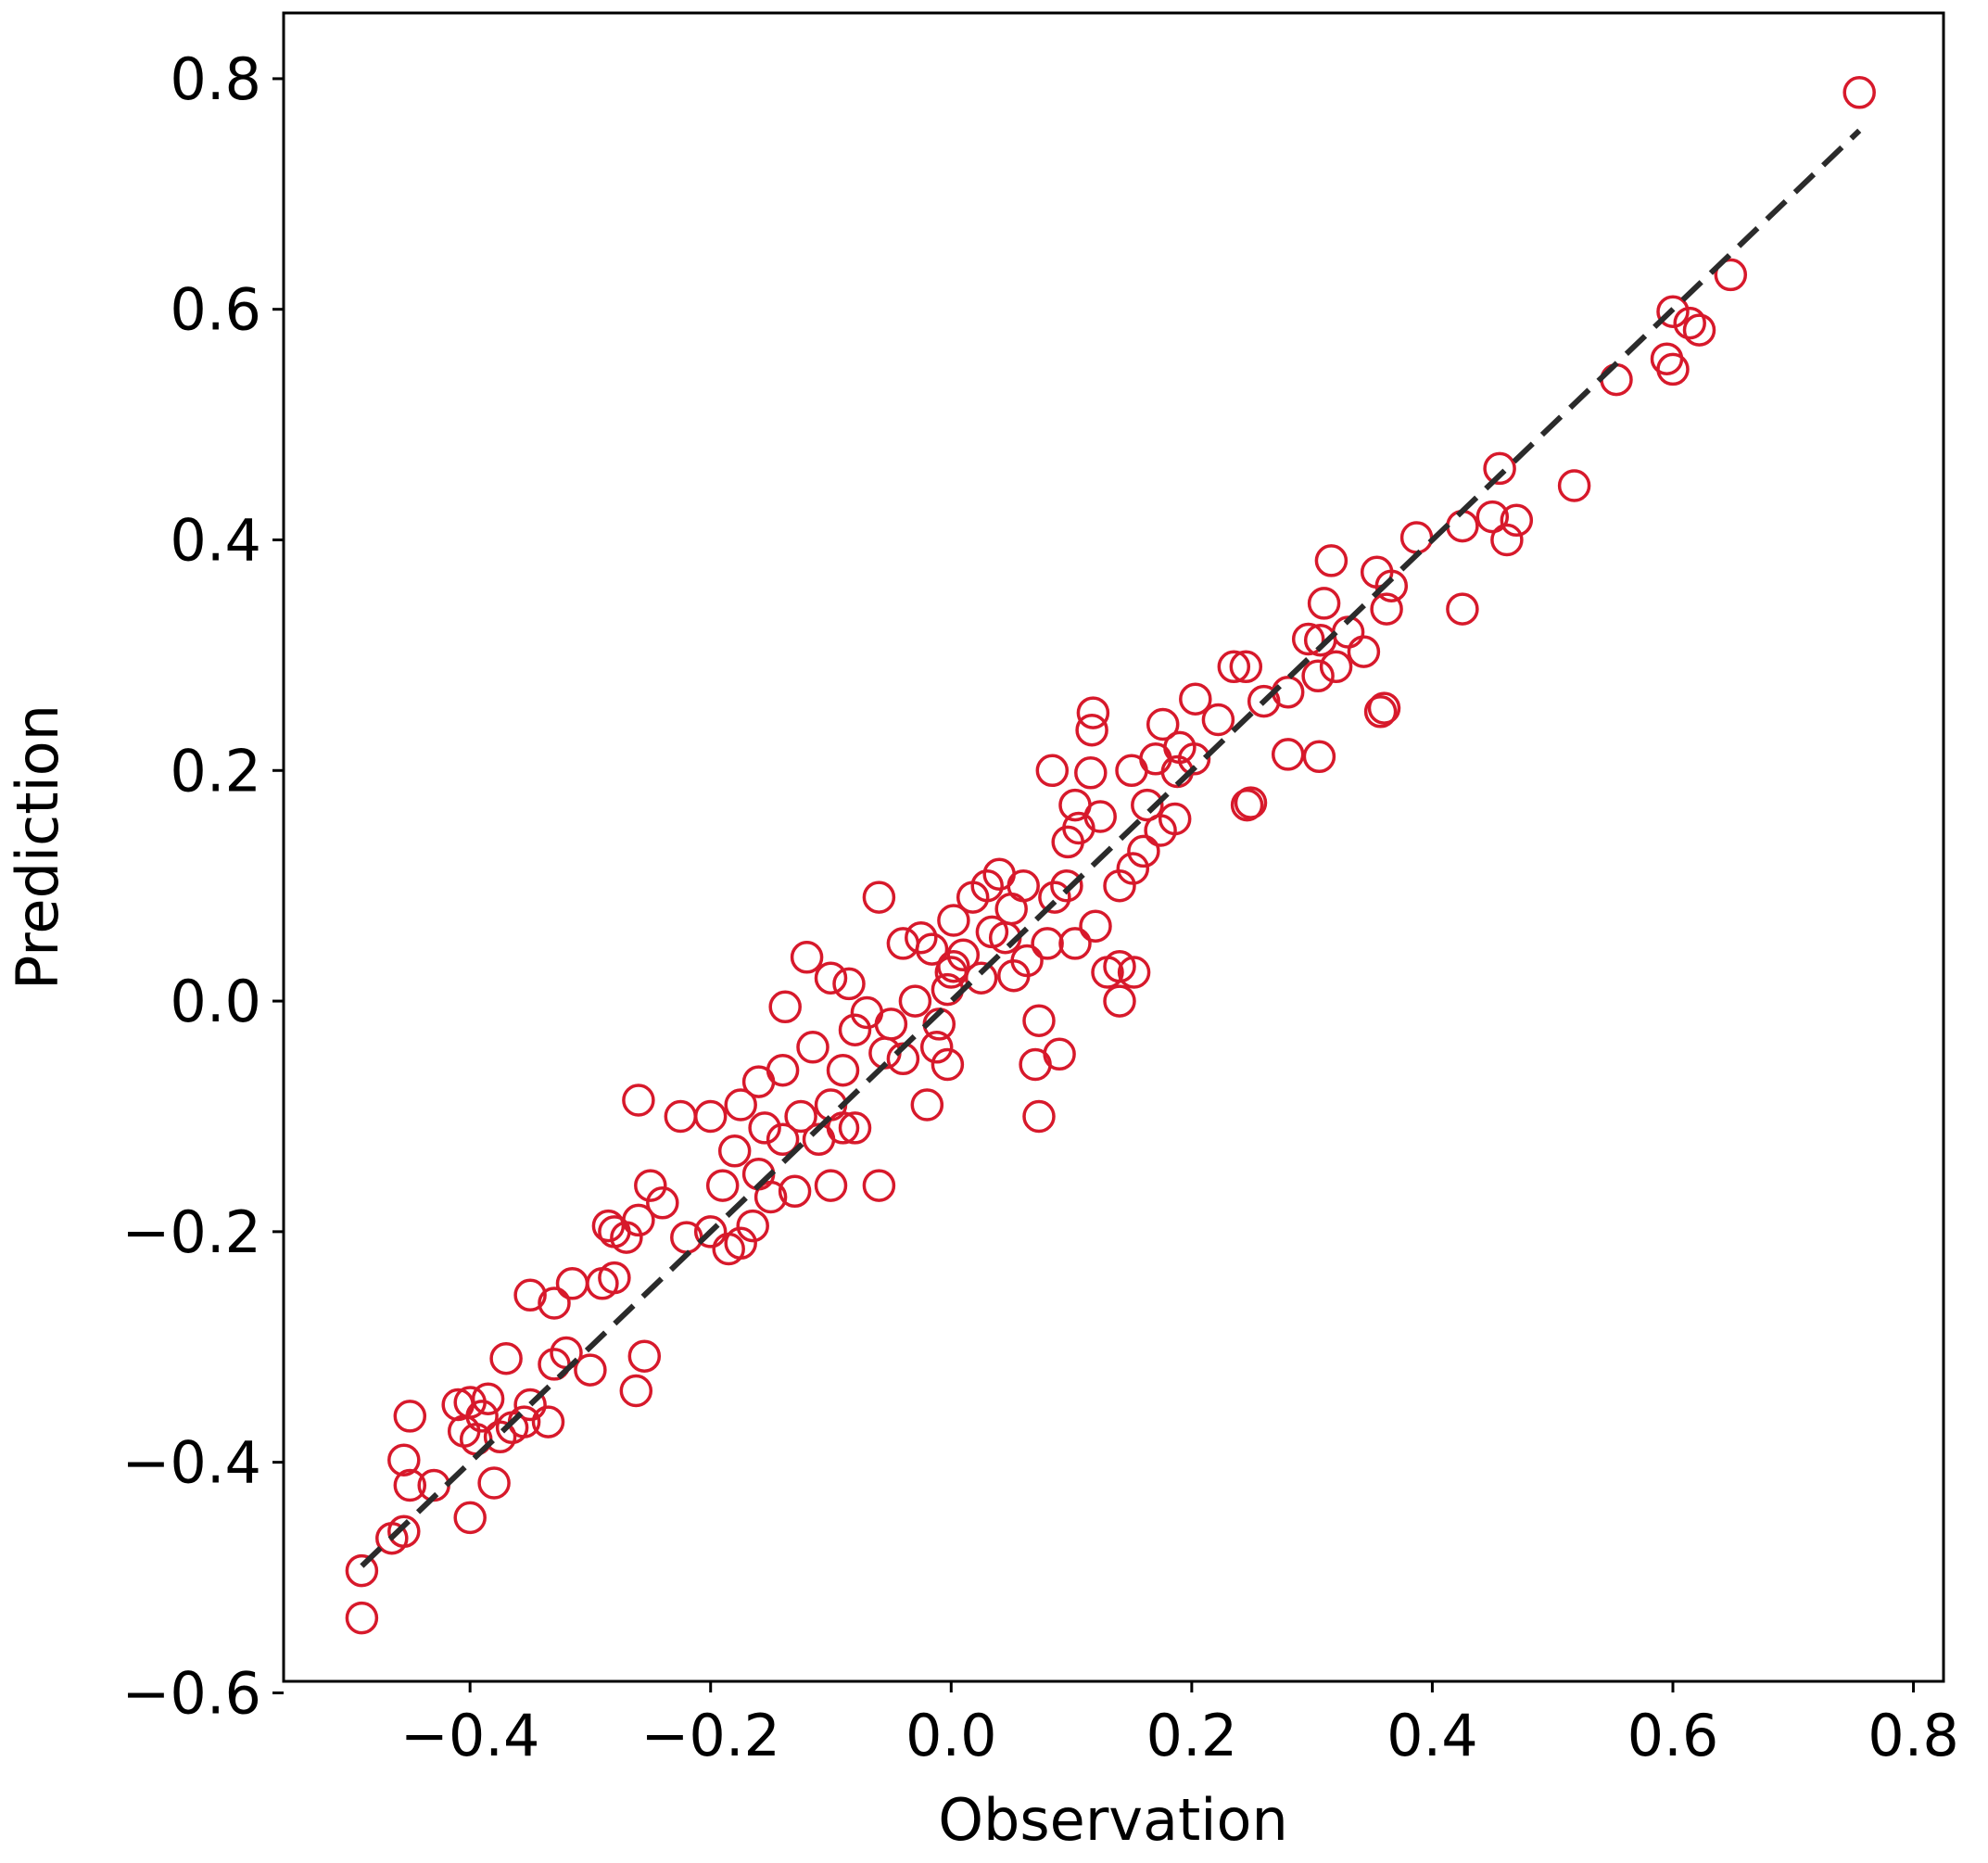 The height and width of the screenshot is (1863, 1988). What do you see at coordinates (1113, 1820) in the screenshot?
I see `x-axis-label: Observation` at bounding box center [1113, 1820].